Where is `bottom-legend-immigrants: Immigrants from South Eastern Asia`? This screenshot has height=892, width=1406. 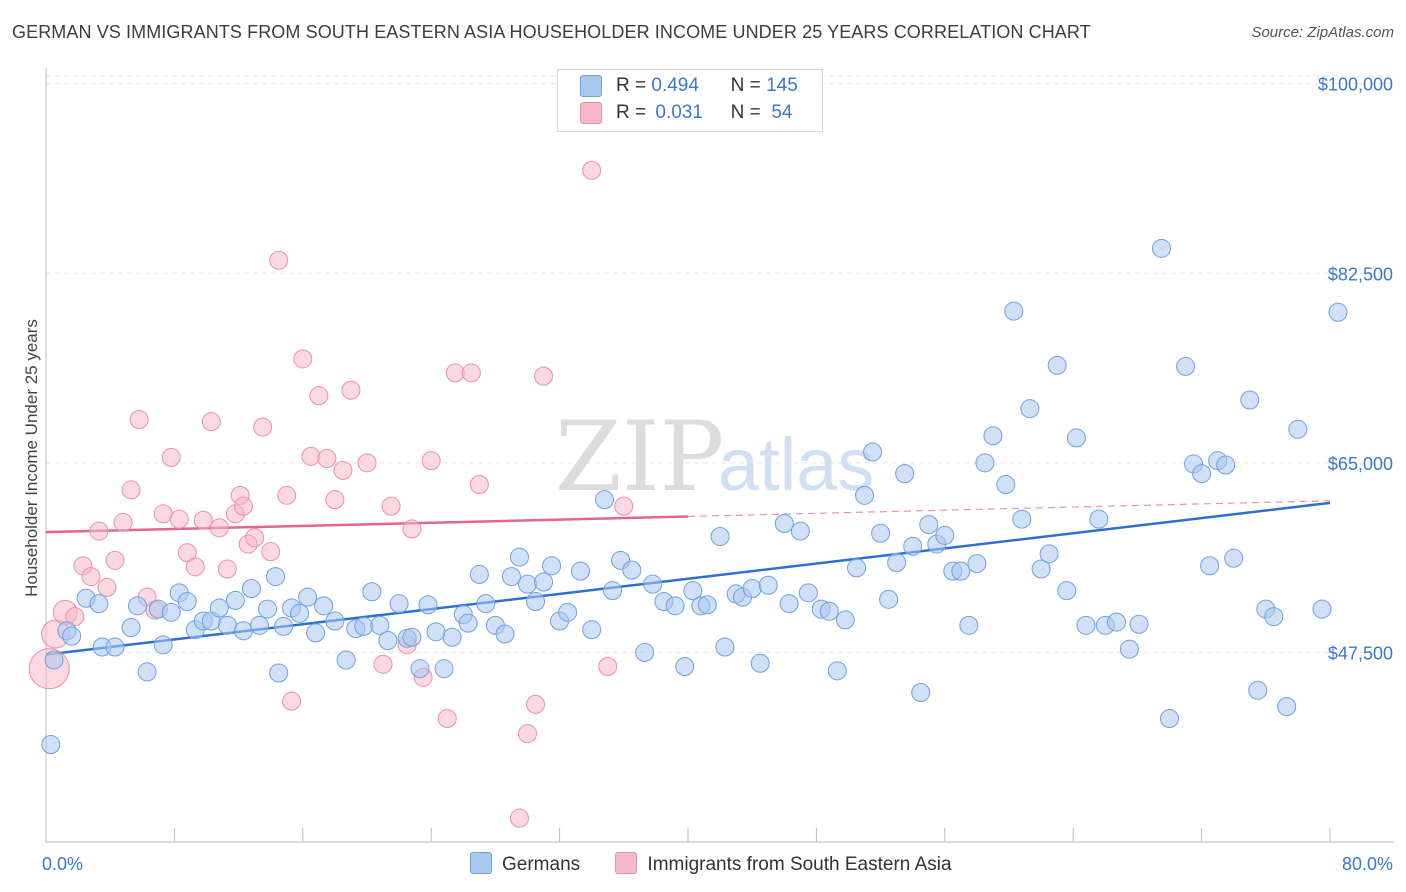 bottom-legend-immigrants: Immigrants from South Eastern Asia is located at coordinates (783, 864).